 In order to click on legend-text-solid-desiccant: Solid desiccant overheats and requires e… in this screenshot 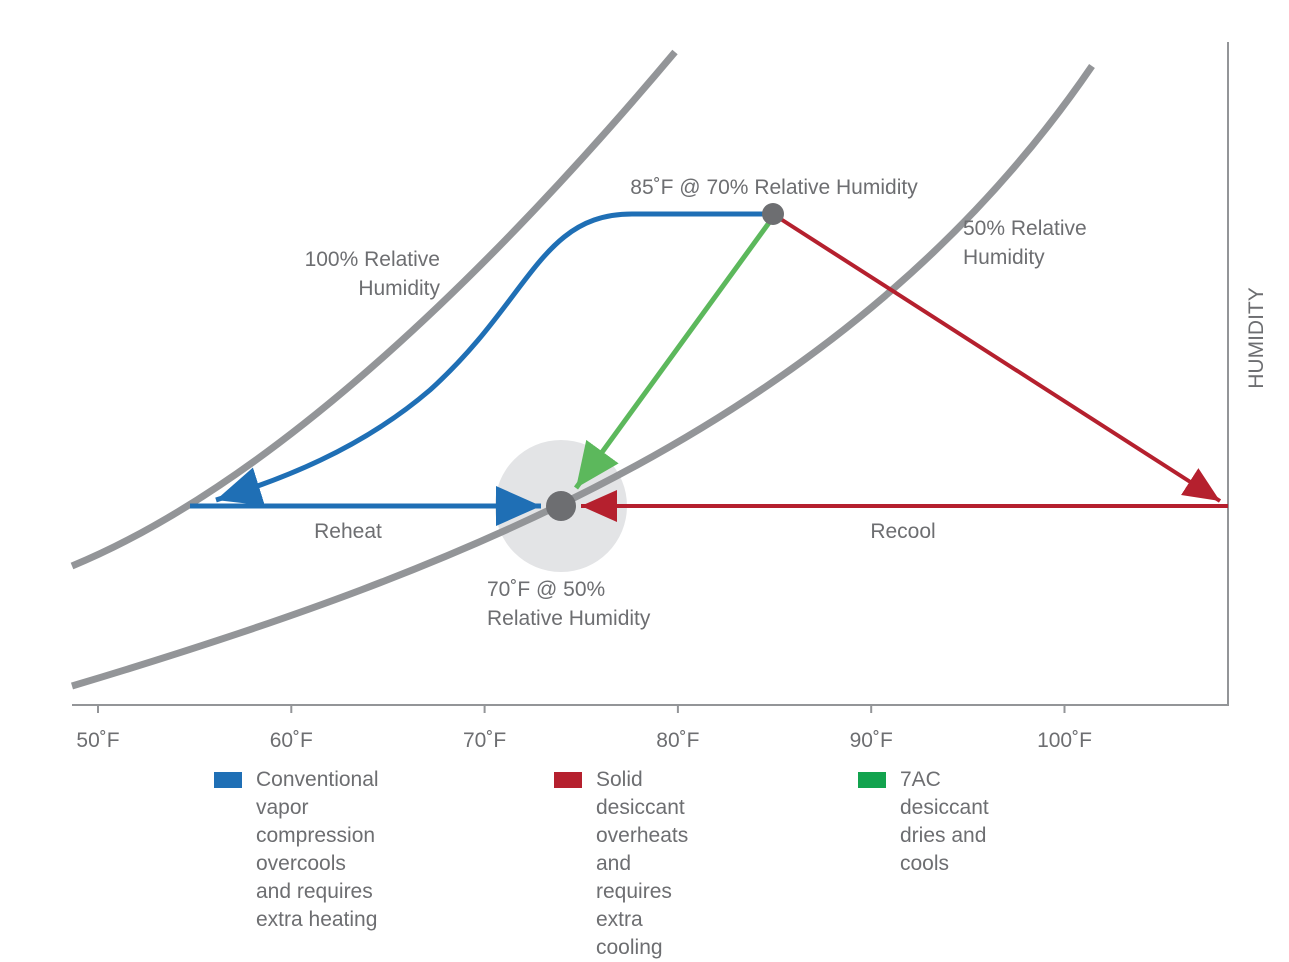, I will do `click(642, 863)`.